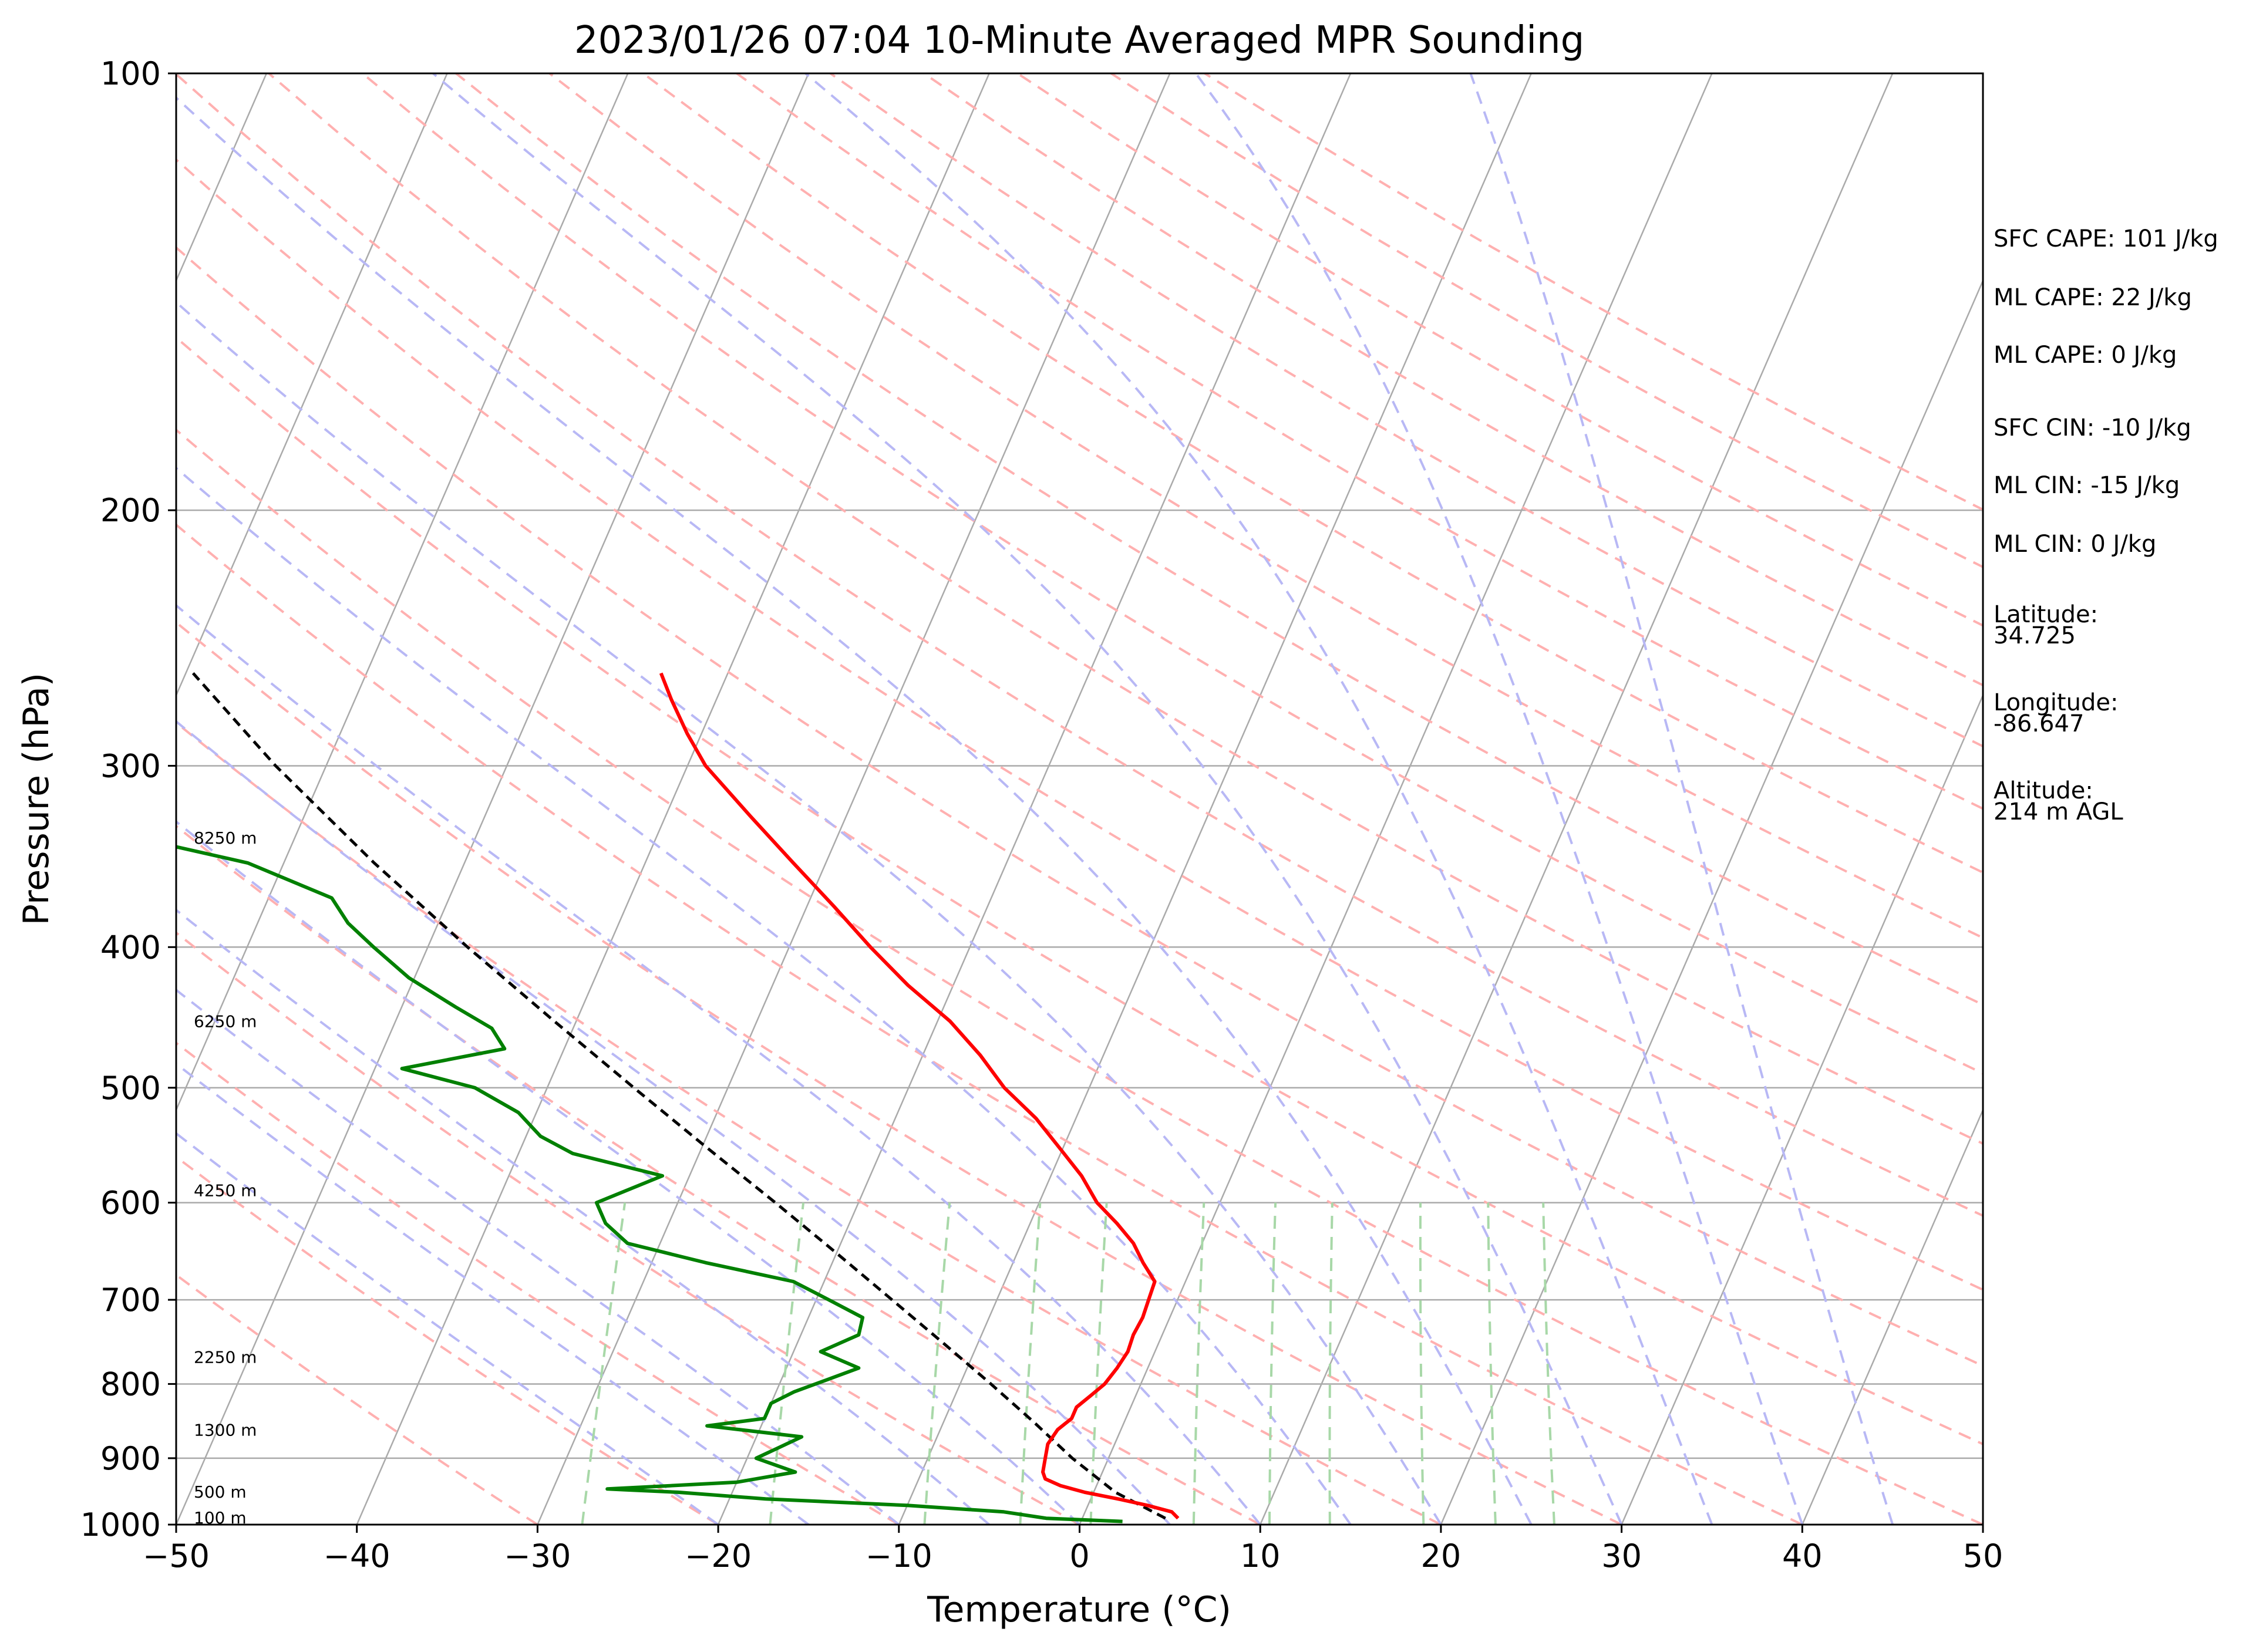 The width and height of the screenshot is (2256, 1652). What do you see at coordinates (130, 510) in the screenshot?
I see `y-tick-label: 200` at bounding box center [130, 510].